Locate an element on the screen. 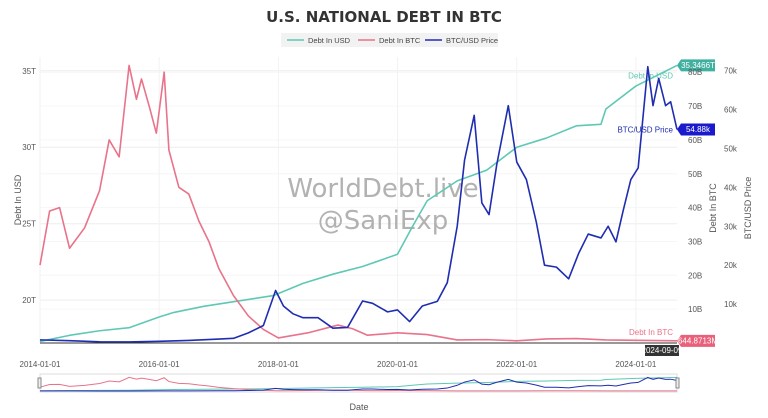 This screenshot has width=768, height=418. hover-date: 2024-09-09 is located at coordinates (662, 350).